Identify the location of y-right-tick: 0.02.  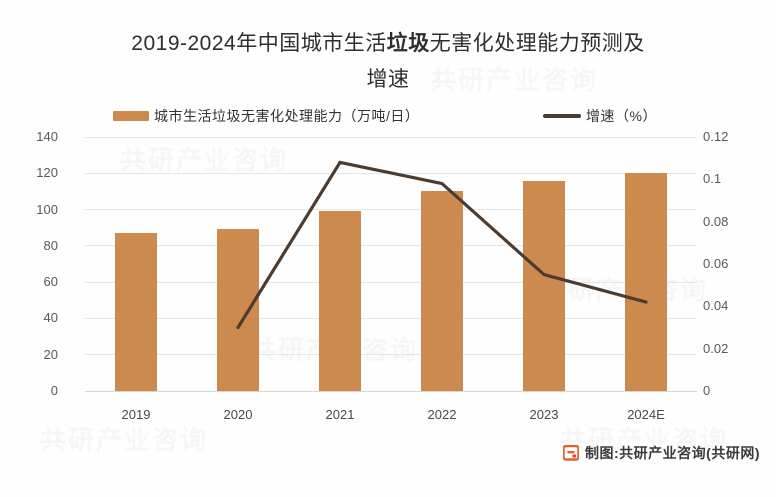
(716, 348).